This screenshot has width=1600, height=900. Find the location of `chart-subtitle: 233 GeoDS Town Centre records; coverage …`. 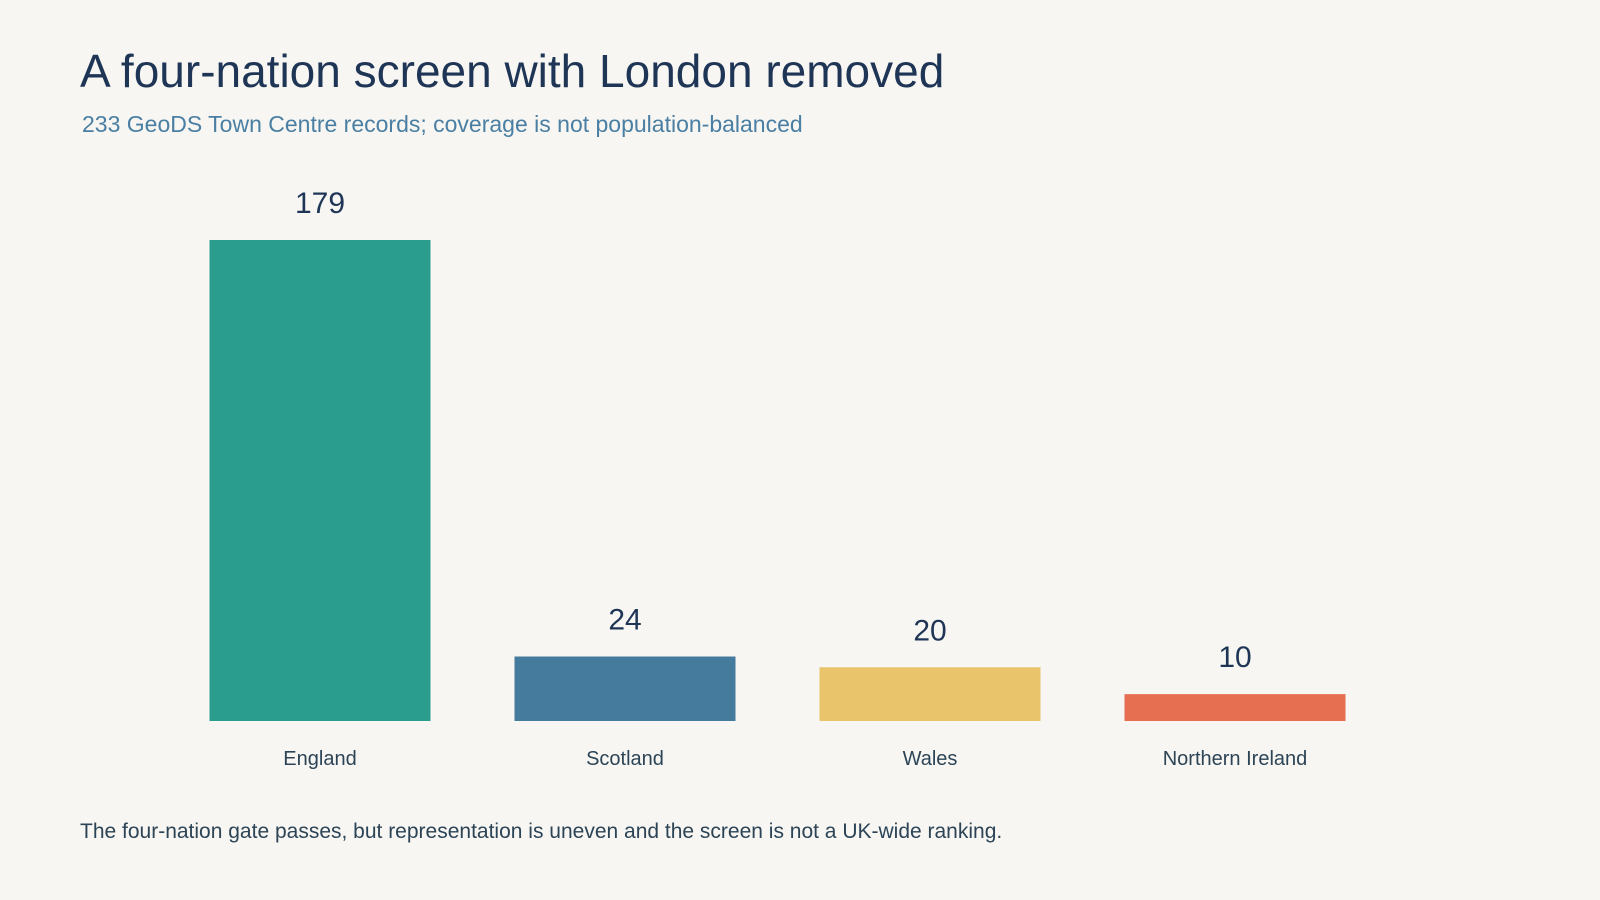

chart-subtitle: 233 GeoDS Town Centre records; coverage … is located at coordinates (442, 124).